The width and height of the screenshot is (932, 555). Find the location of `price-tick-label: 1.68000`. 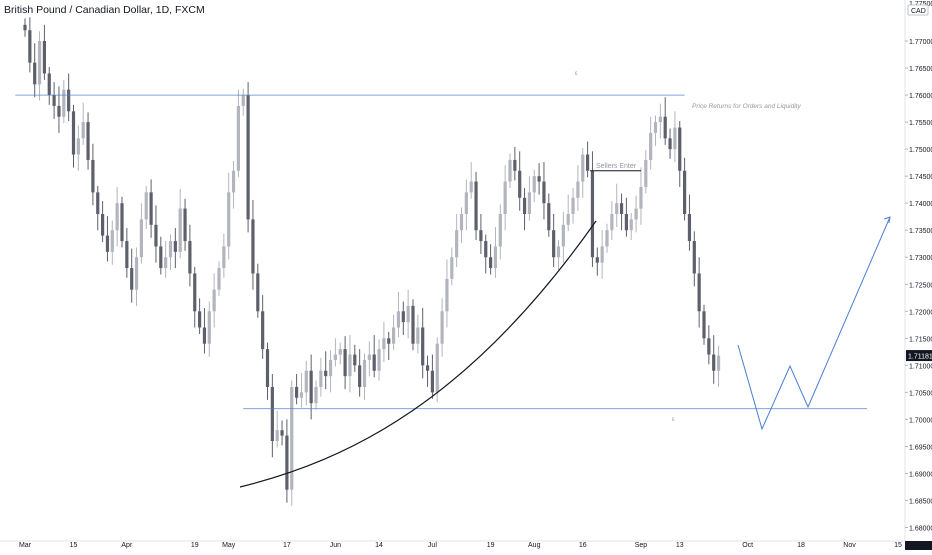

price-tick-label: 1.68000 is located at coordinates (920, 528).